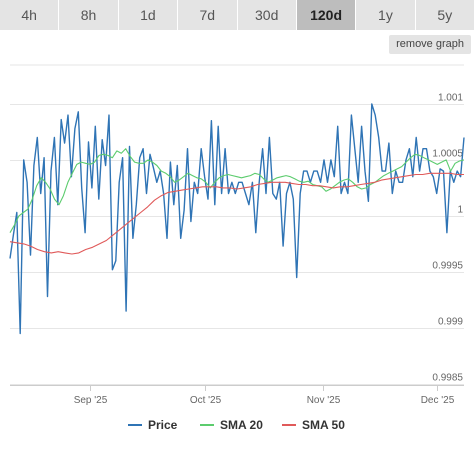 The height and width of the screenshot is (455, 474). What do you see at coordinates (324, 400) in the screenshot?
I see `x-tick-label: Nov '25` at bounding box center [324, 400].